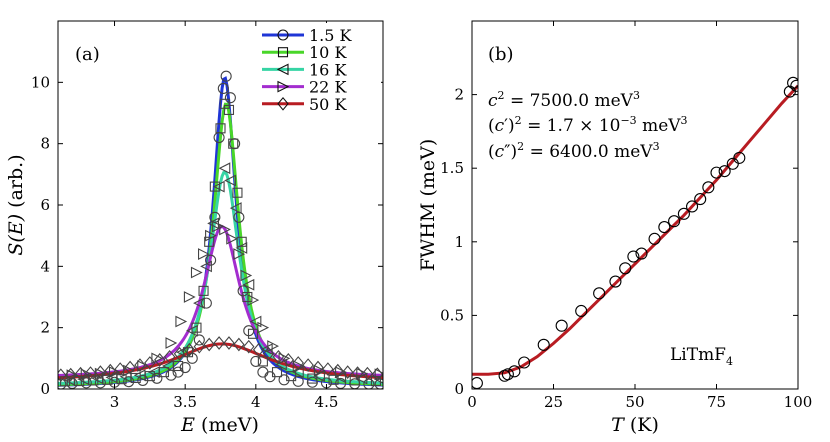 Image resolution: width=830 pixels, height=442 pixels. I want to click on panel-a-xtick-label: 4.5, so click(327, 402).